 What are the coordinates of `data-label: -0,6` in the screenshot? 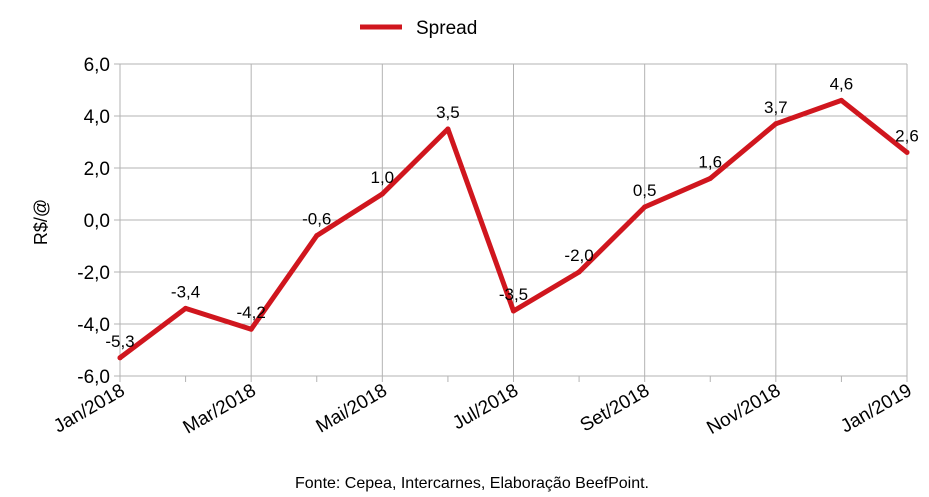 It's located at (316, 219).